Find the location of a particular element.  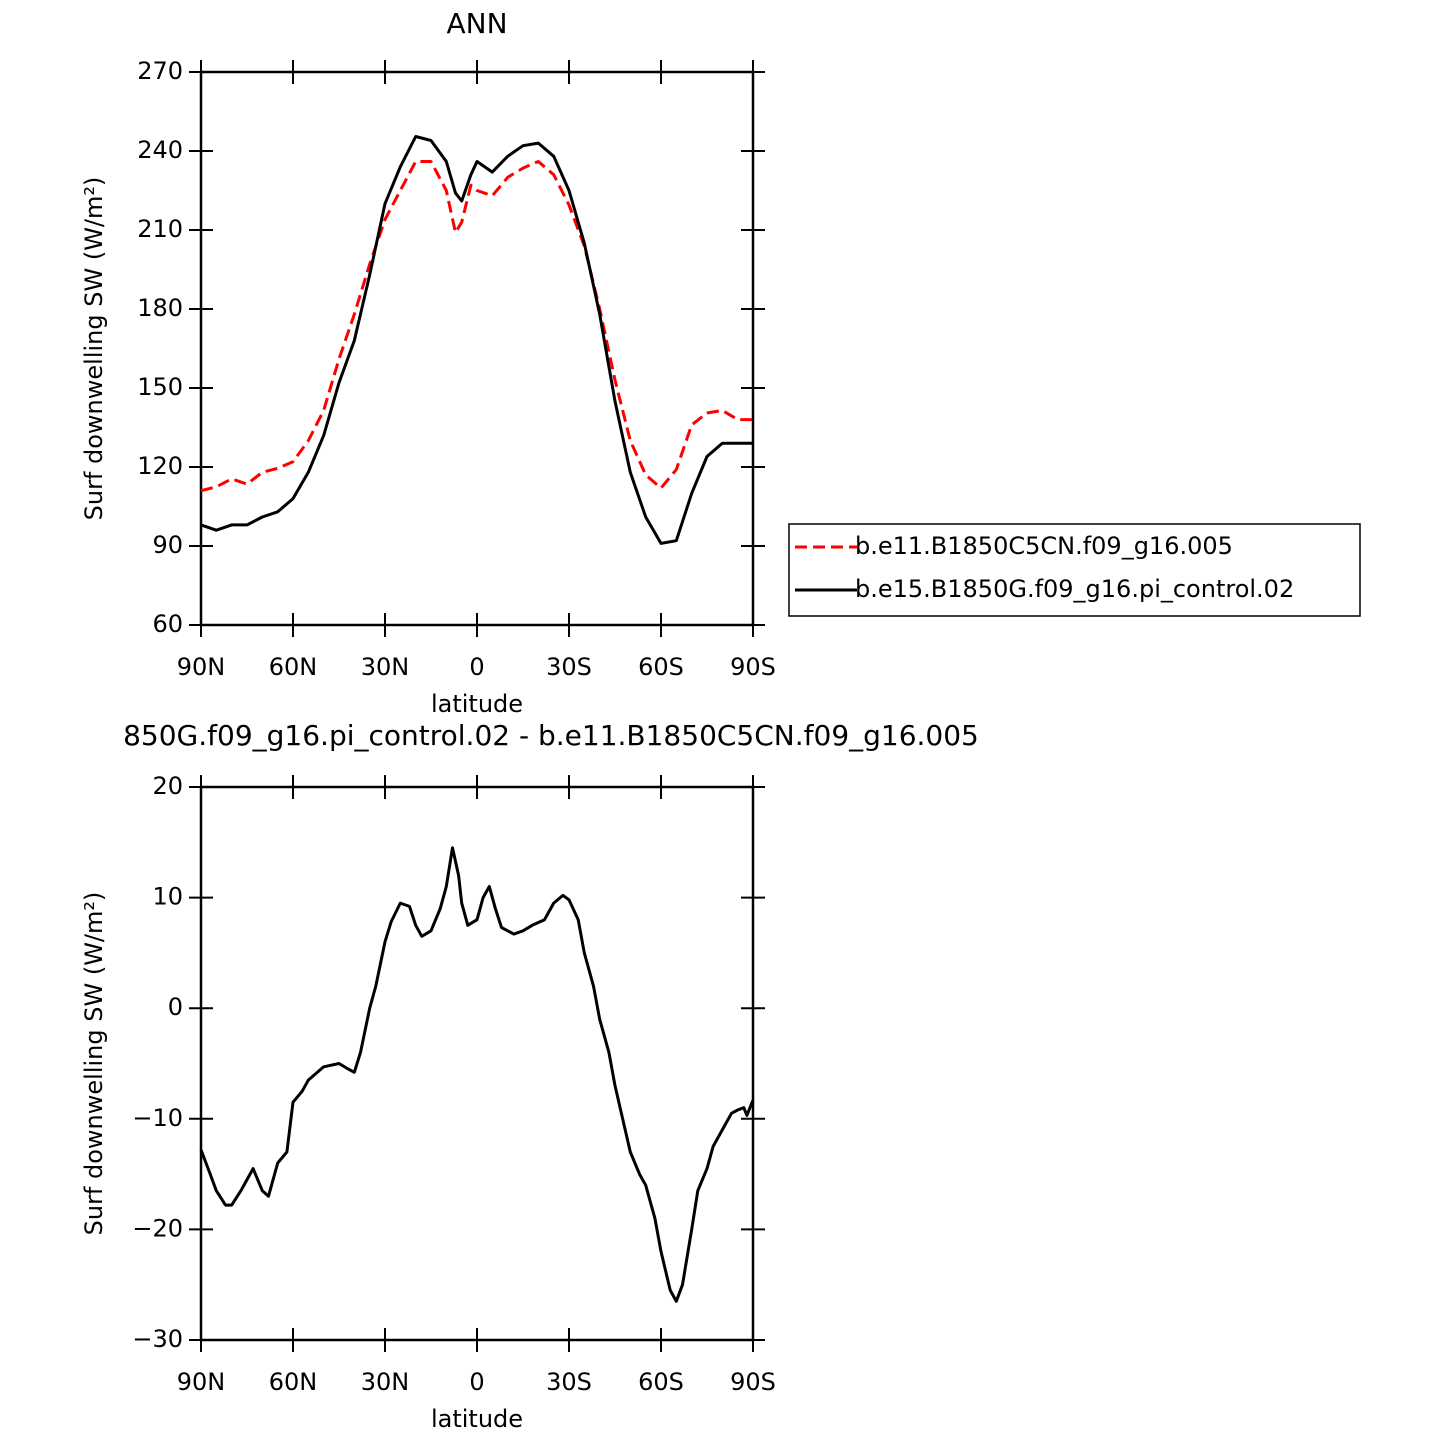

y-tick-label: −30 is located at coordinates (157, 1339).